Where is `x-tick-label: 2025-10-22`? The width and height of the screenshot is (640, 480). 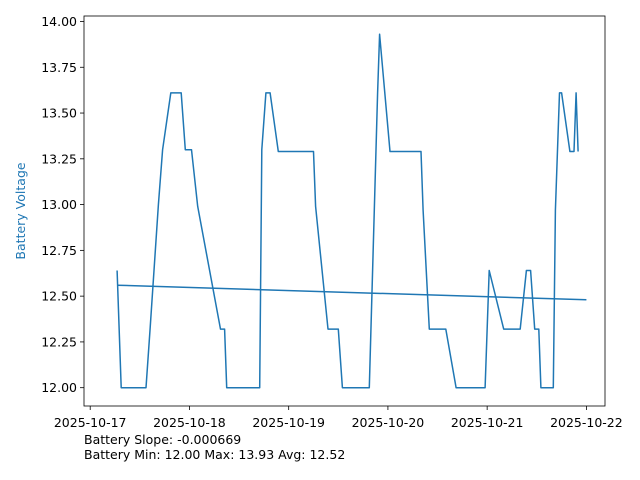 x-tick-label: 2025-10-22 is located at coordinates (586, 422).